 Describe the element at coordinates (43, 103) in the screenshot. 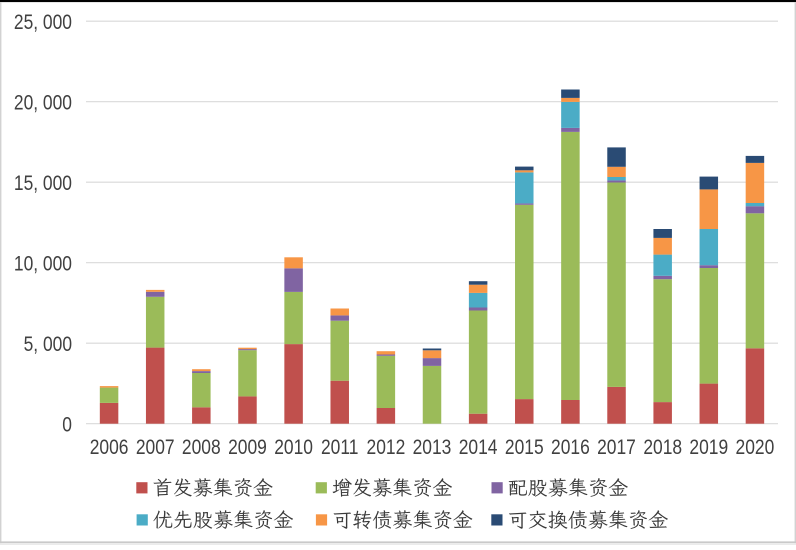

I see `svg-text: 20, 000` at that location.